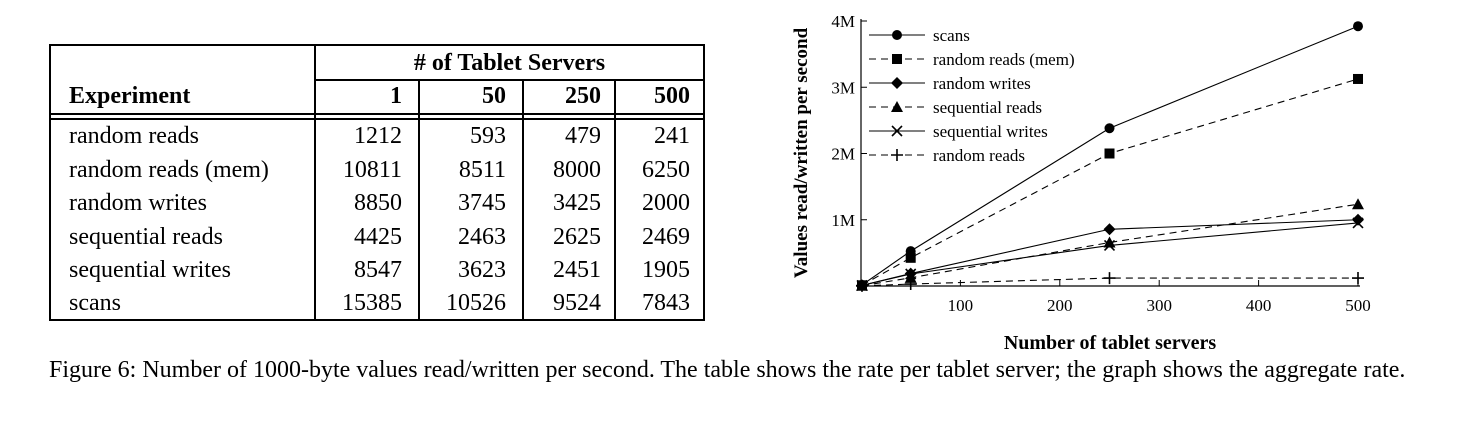 Image resolution: width=1458 pixels, height=431 pixels. I want to click on table-cell: 4425, so click(378, 237).